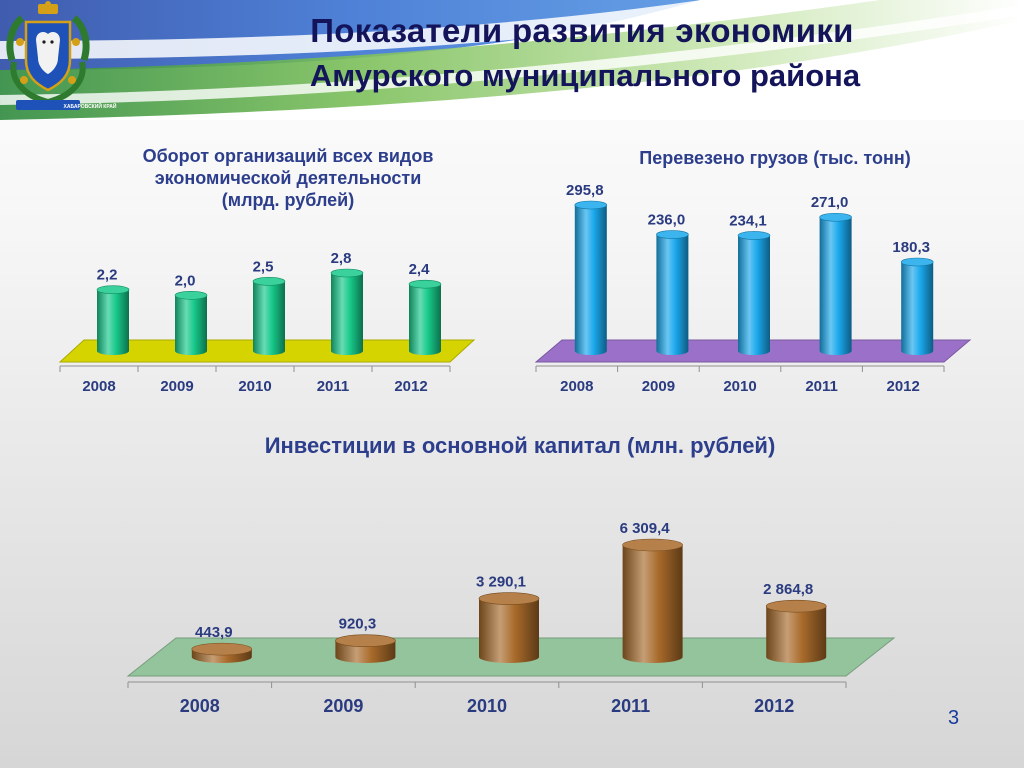 This screenshot has width=1024, height=768. I want to click on bar-value-label: 2,2, so click(107, 275).